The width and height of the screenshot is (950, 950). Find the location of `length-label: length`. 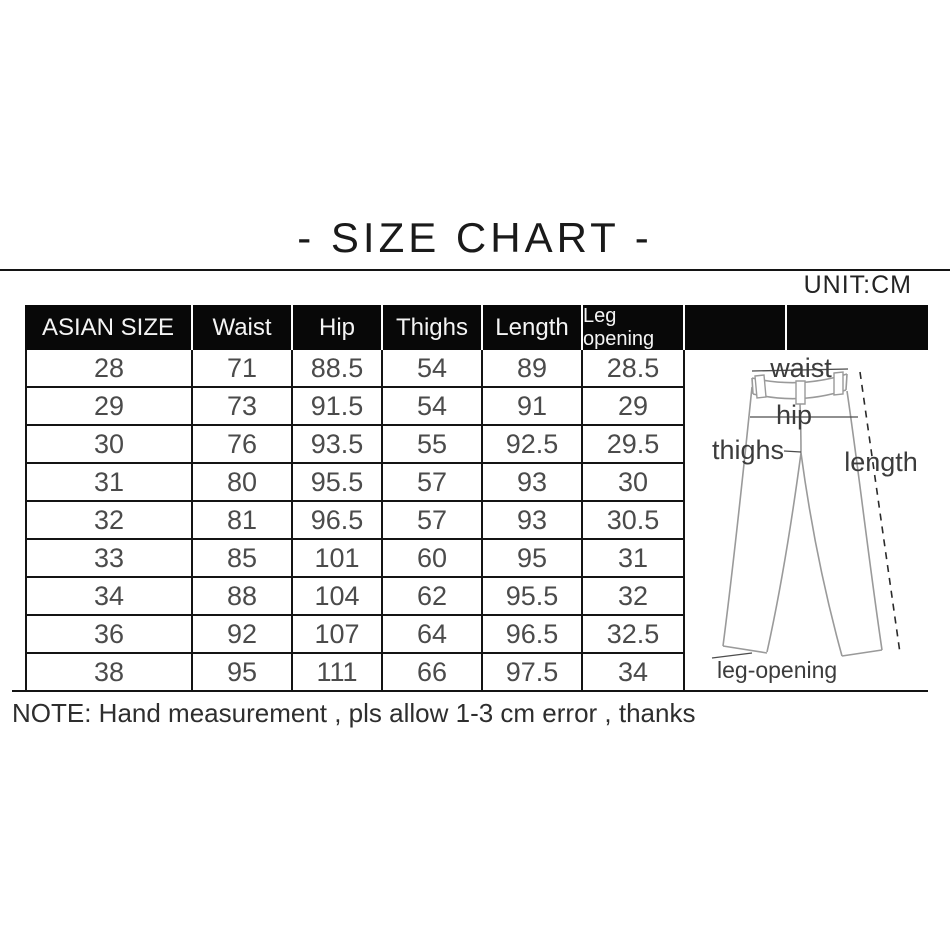

length-label: length is located at coordinates (881, 462).